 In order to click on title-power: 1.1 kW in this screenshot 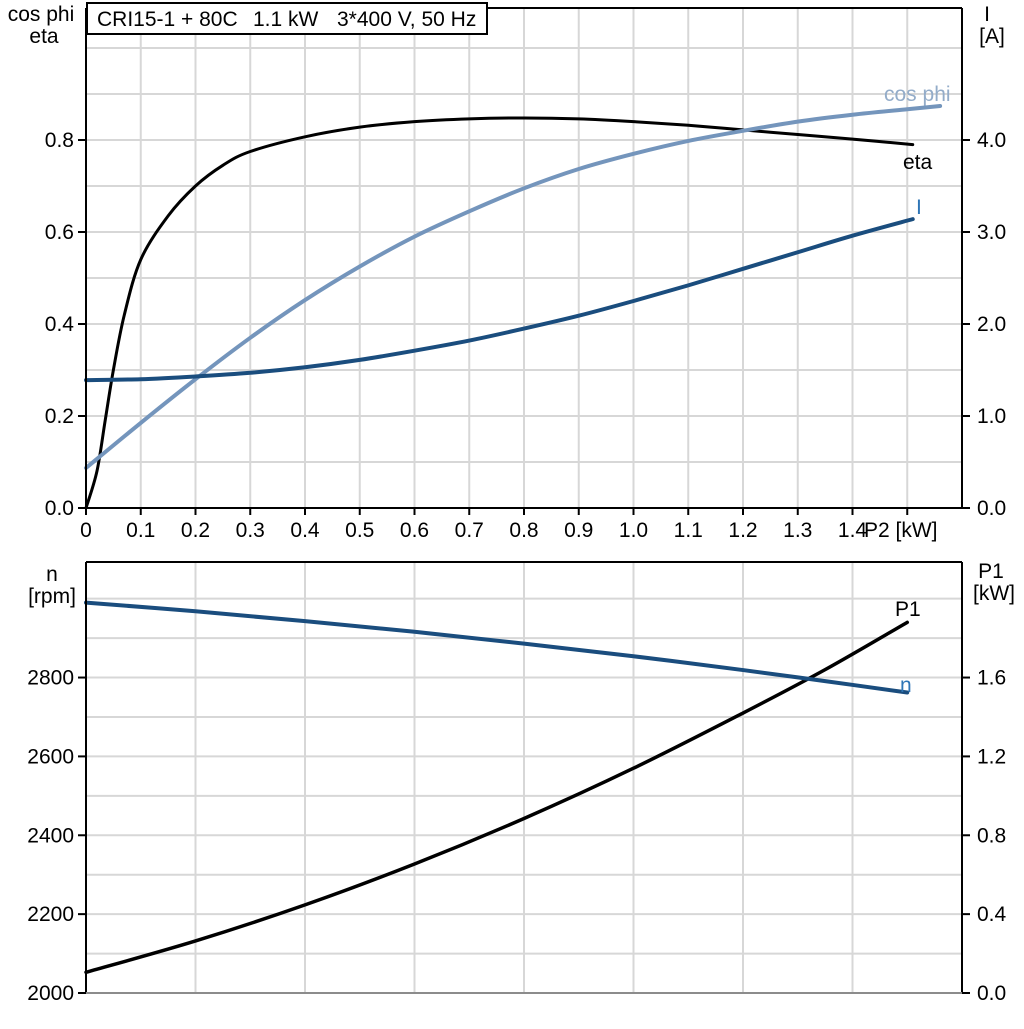, I will do `click(286, 19)`.